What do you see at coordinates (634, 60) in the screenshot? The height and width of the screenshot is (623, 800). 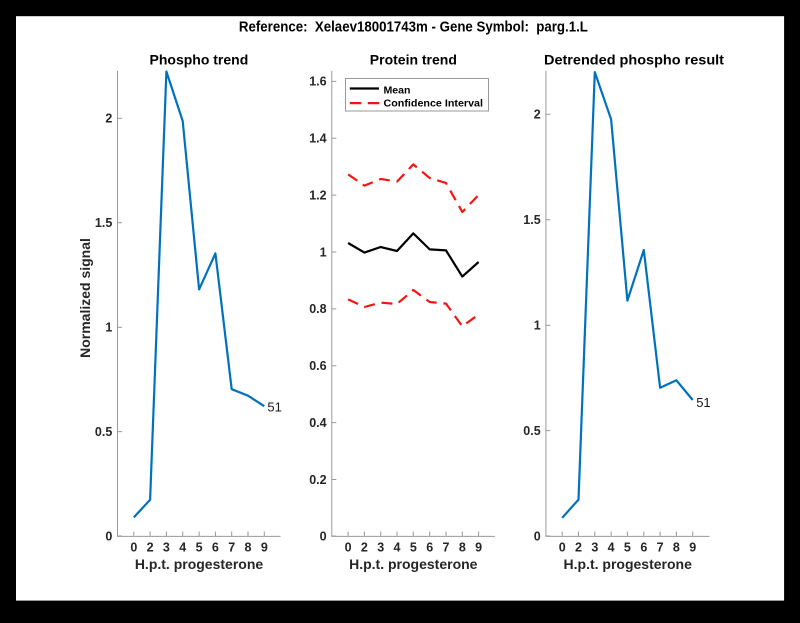 I see `svg-text: Detrended phospho result` at bounding box center [634, 60].